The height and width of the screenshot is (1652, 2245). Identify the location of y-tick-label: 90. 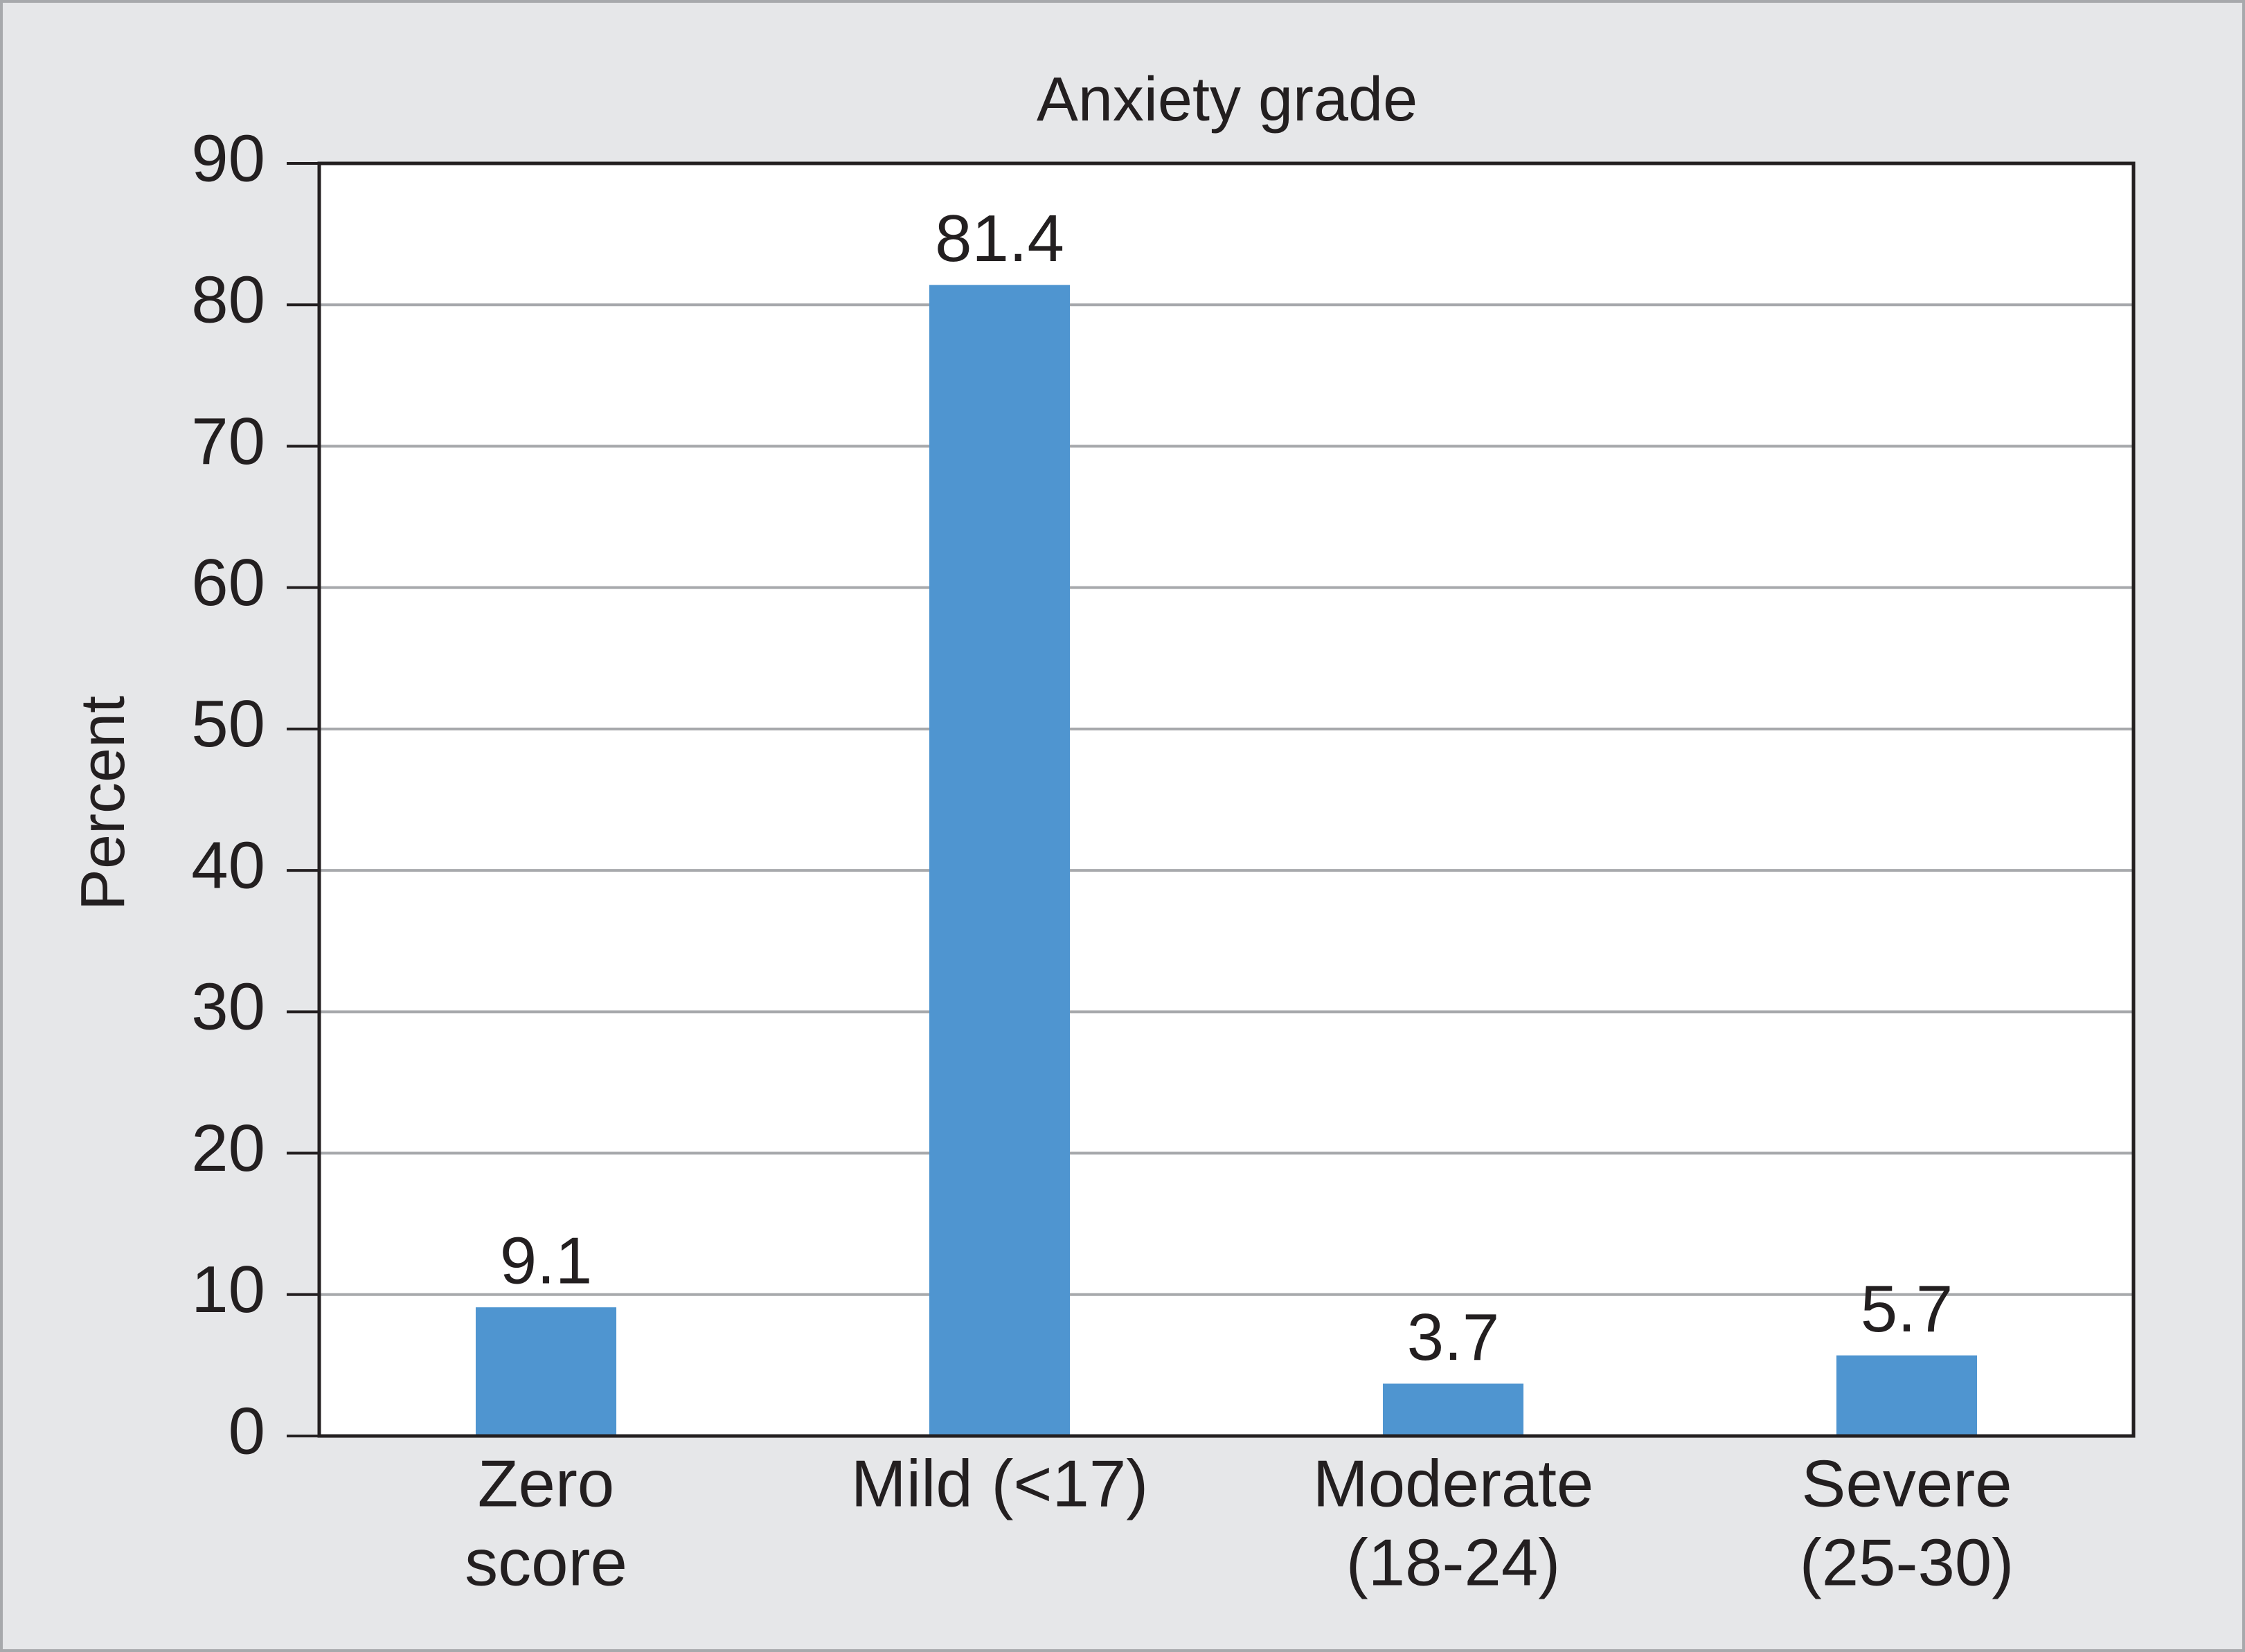
(228, 158).